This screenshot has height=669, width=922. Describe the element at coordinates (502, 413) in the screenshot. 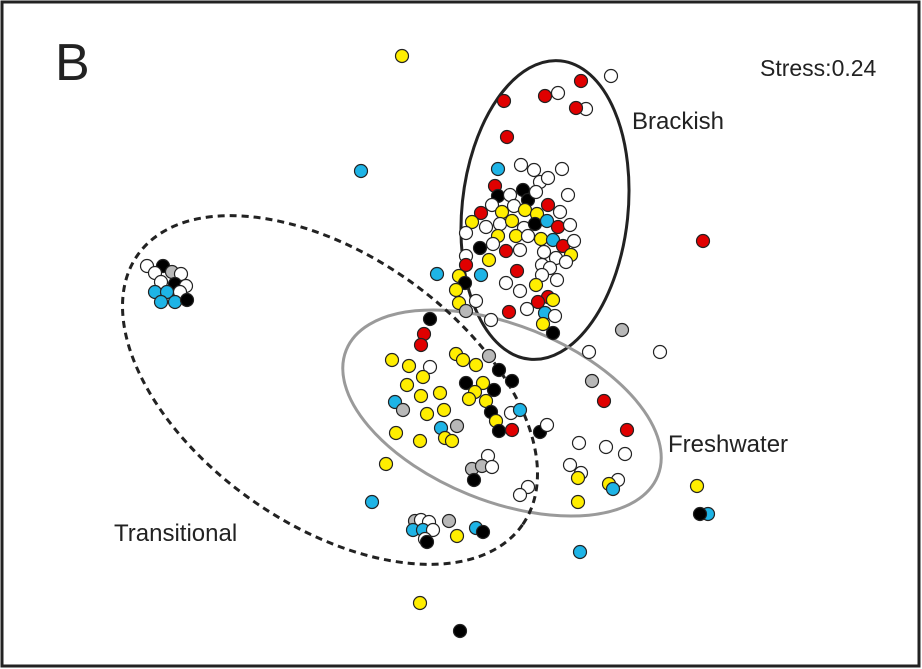

I see `ellipse-freshwater` at that location.